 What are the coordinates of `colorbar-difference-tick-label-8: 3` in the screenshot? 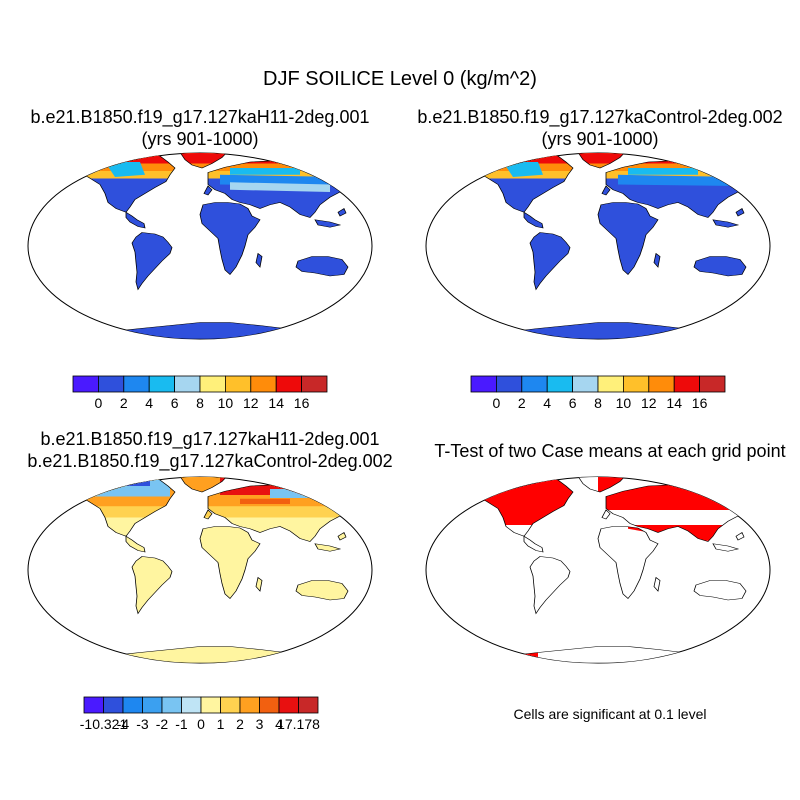 It's located at (260, 724).